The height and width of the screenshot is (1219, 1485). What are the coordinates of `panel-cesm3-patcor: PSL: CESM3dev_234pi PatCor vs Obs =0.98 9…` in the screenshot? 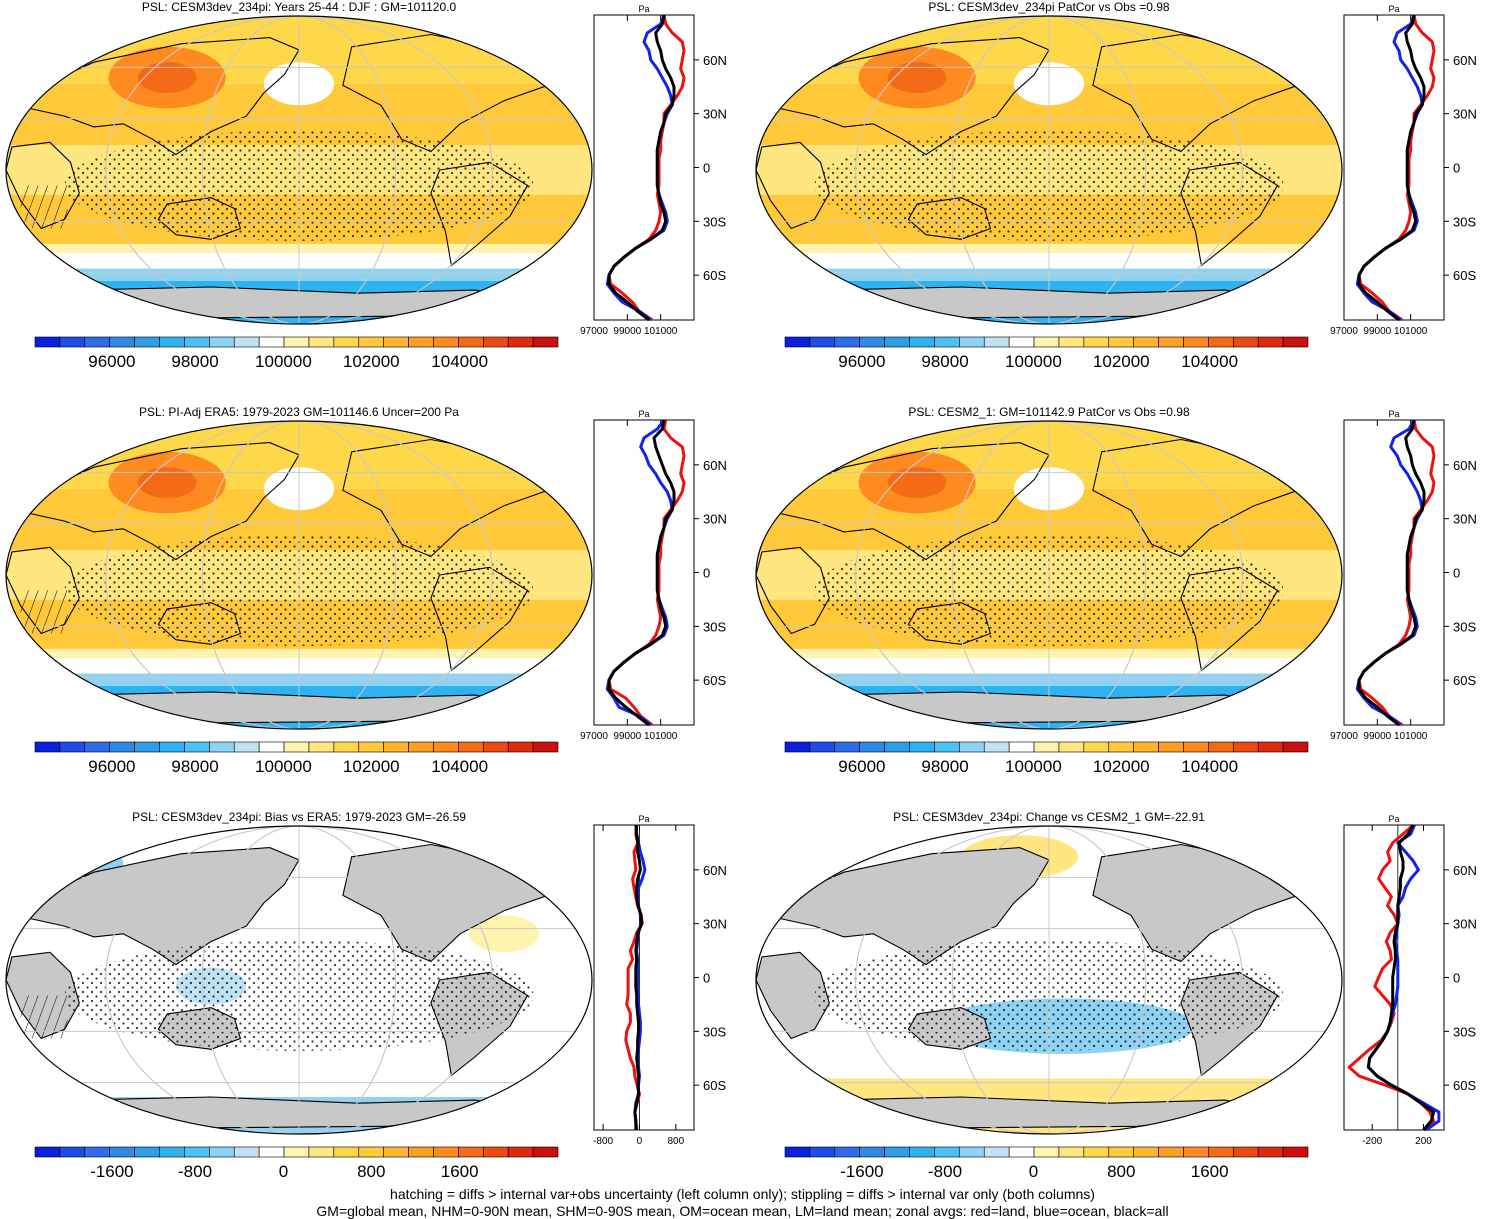 It's located at (1116, 185).